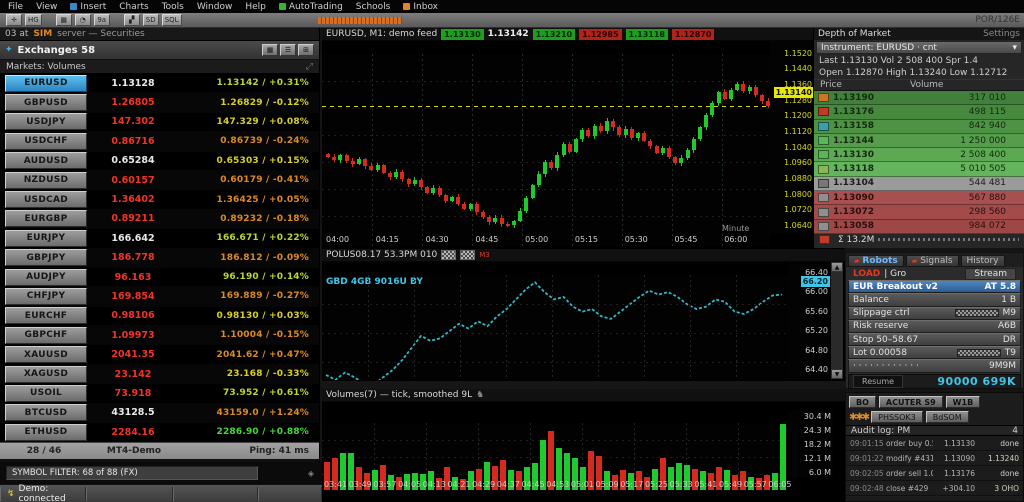 The image size is (1024, 502). Describe the element at coordinates (837, 320) in the screenshot. I see `vertical-scrollbar: ▲ ▼` at that location.